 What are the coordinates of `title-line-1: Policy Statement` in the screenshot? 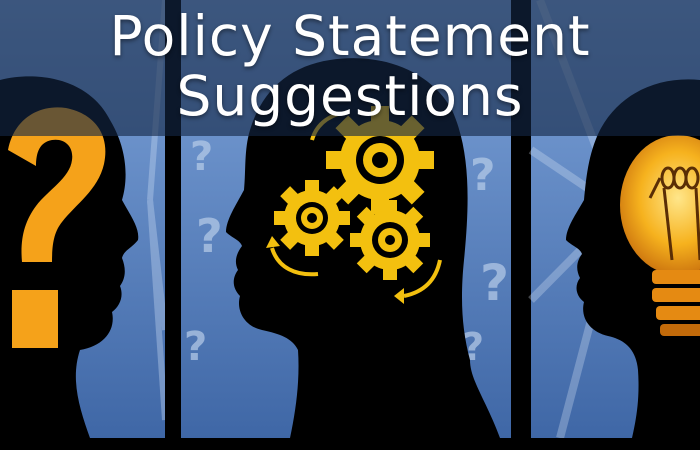 It's located at (350, 36).